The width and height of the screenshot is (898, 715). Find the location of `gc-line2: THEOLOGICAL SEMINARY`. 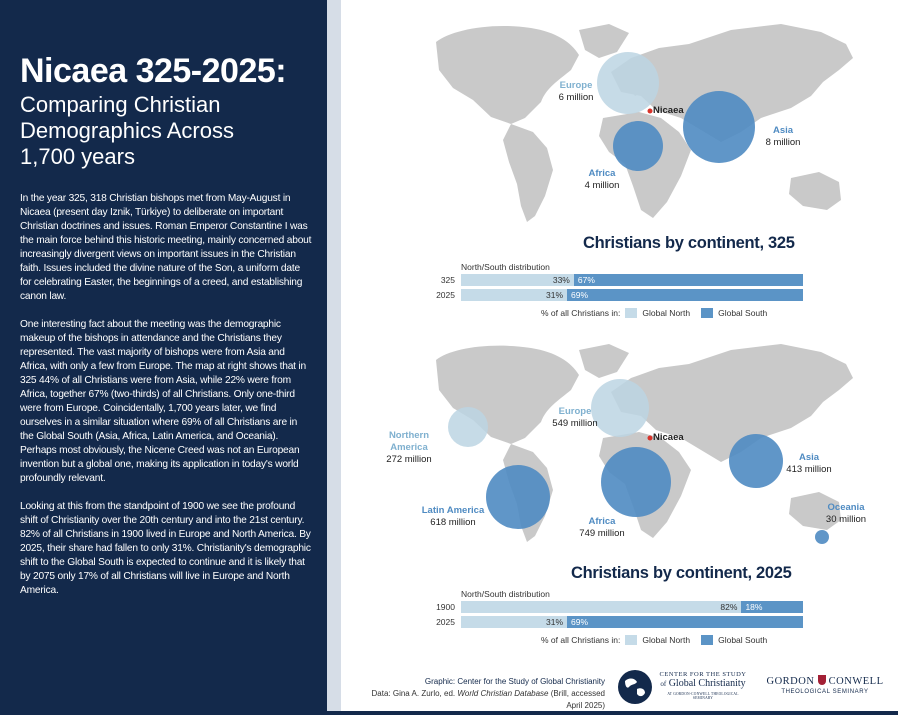

gc-line2: THEOLOGICAL SEMINARY is located at coordinates (825, 692).